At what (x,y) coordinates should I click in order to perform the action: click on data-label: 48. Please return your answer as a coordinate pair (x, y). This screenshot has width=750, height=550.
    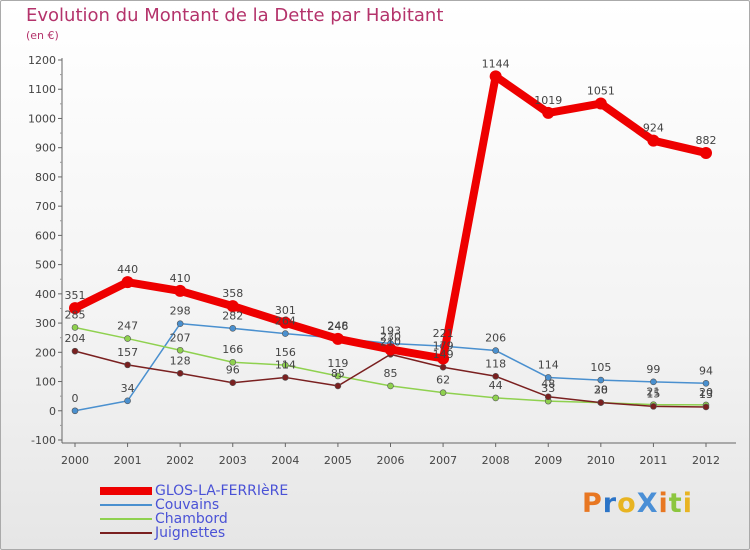
    Looking at the image, I should click on (548, 384).